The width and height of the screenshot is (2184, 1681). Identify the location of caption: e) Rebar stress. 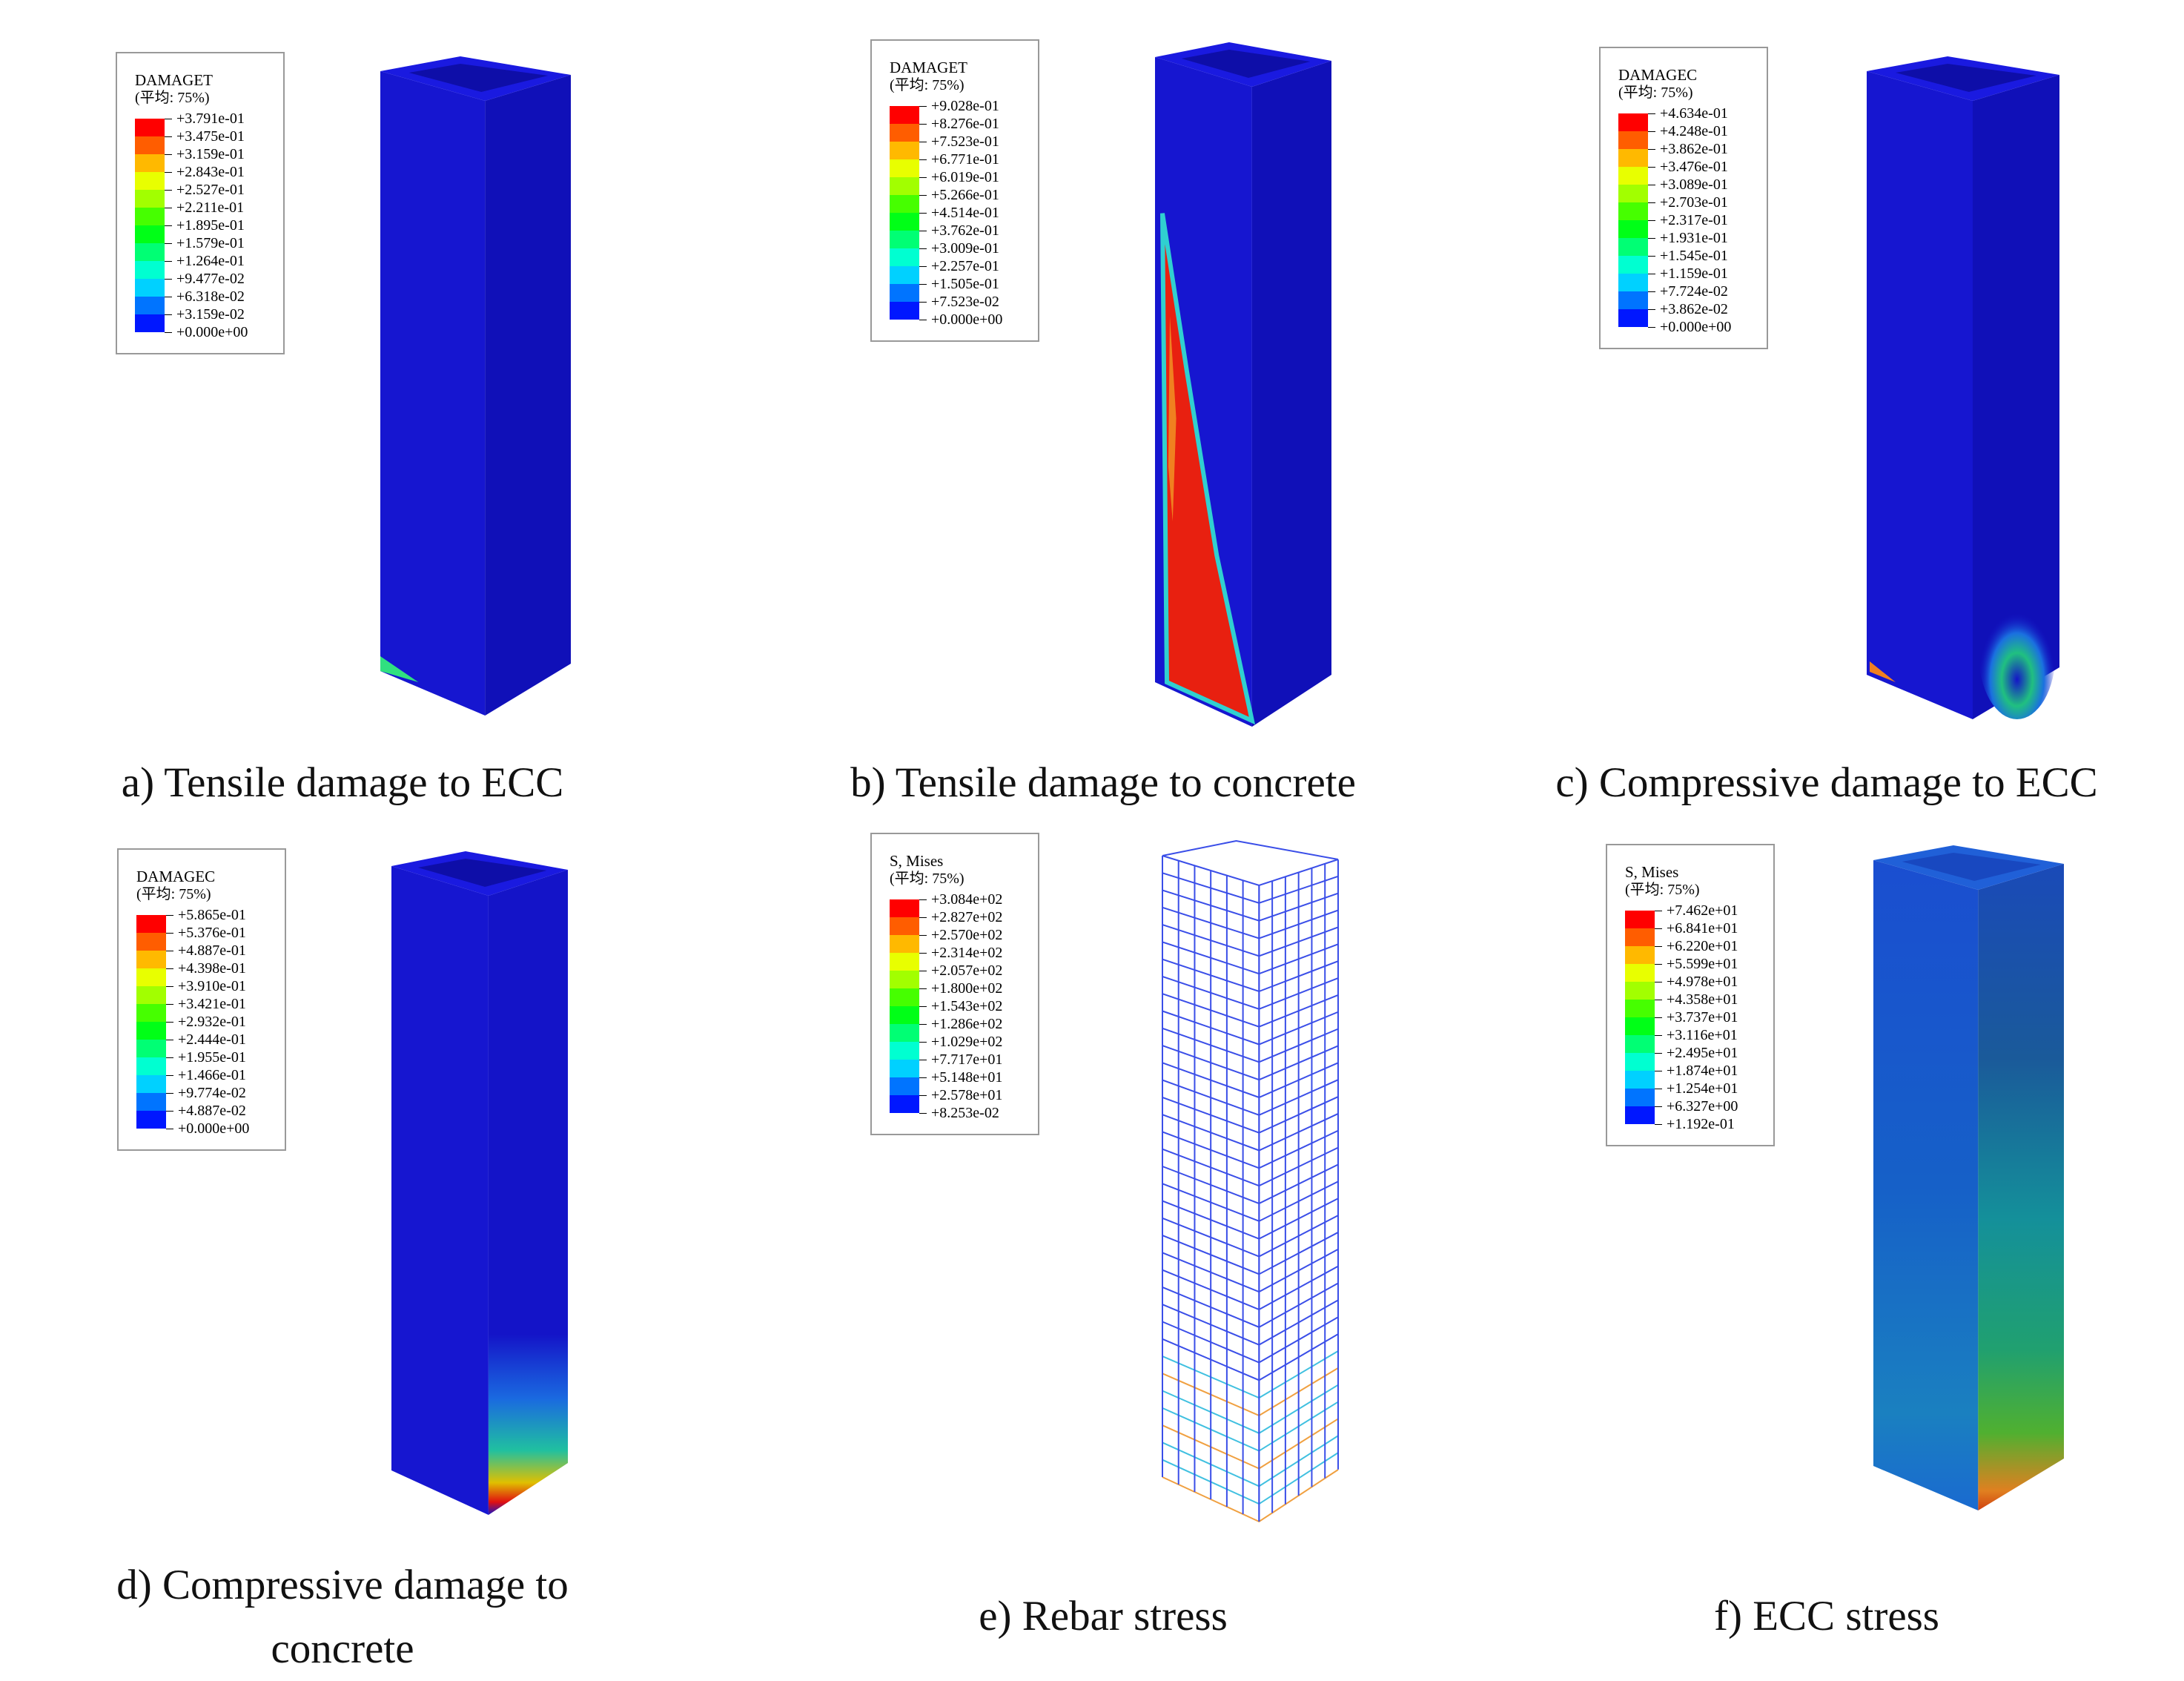
(1103, 1616).